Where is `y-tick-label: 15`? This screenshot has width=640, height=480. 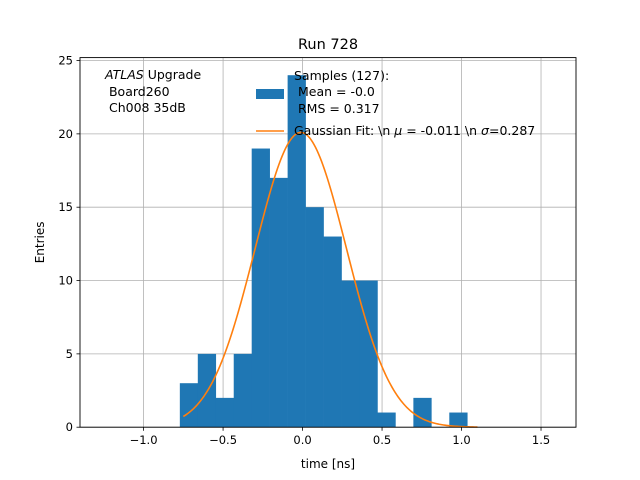
y-tick-label: 15 is located at coordinates (65, 207).